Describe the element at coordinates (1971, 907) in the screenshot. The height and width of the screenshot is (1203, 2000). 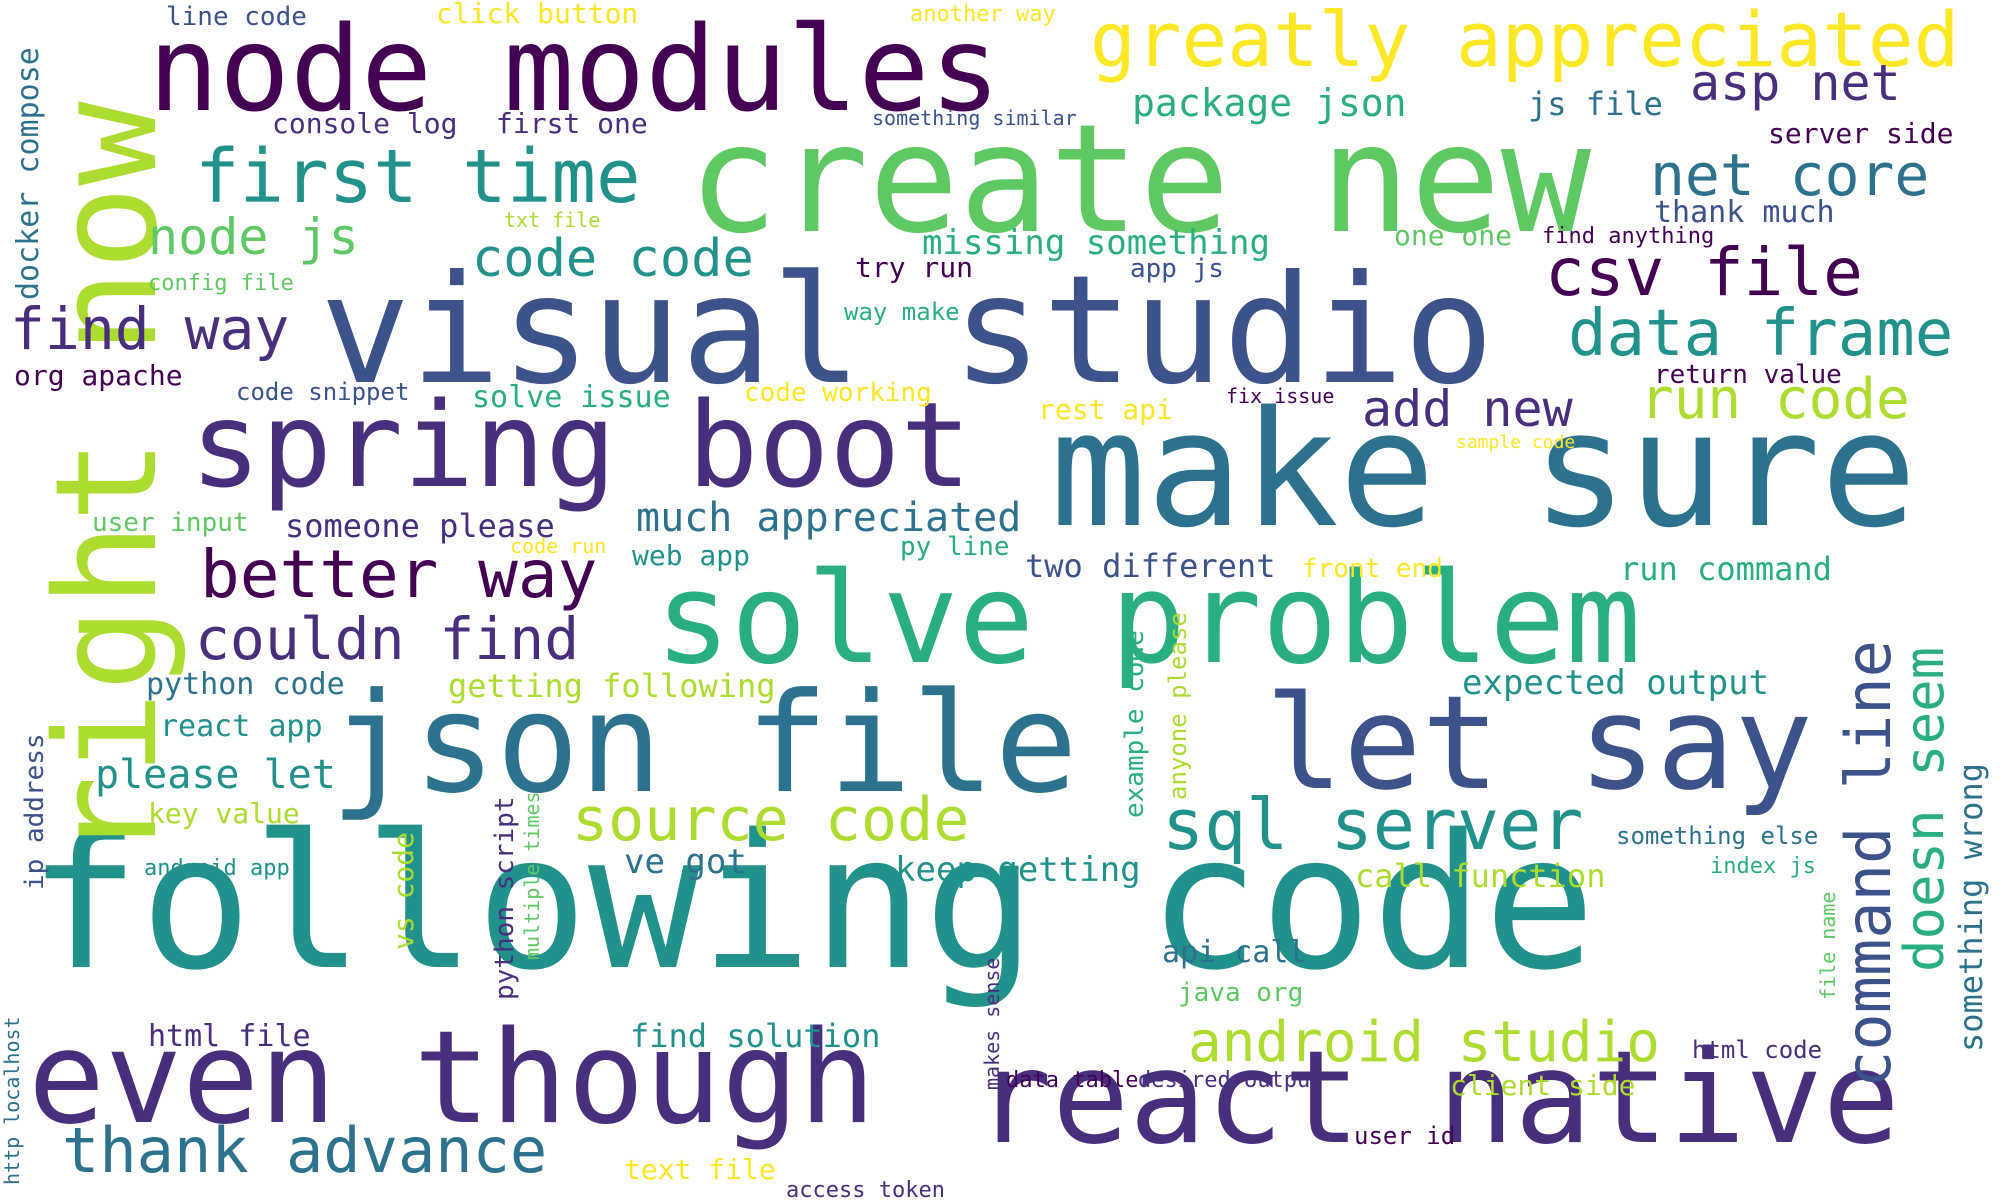
I see `word: something wrong` at that location.